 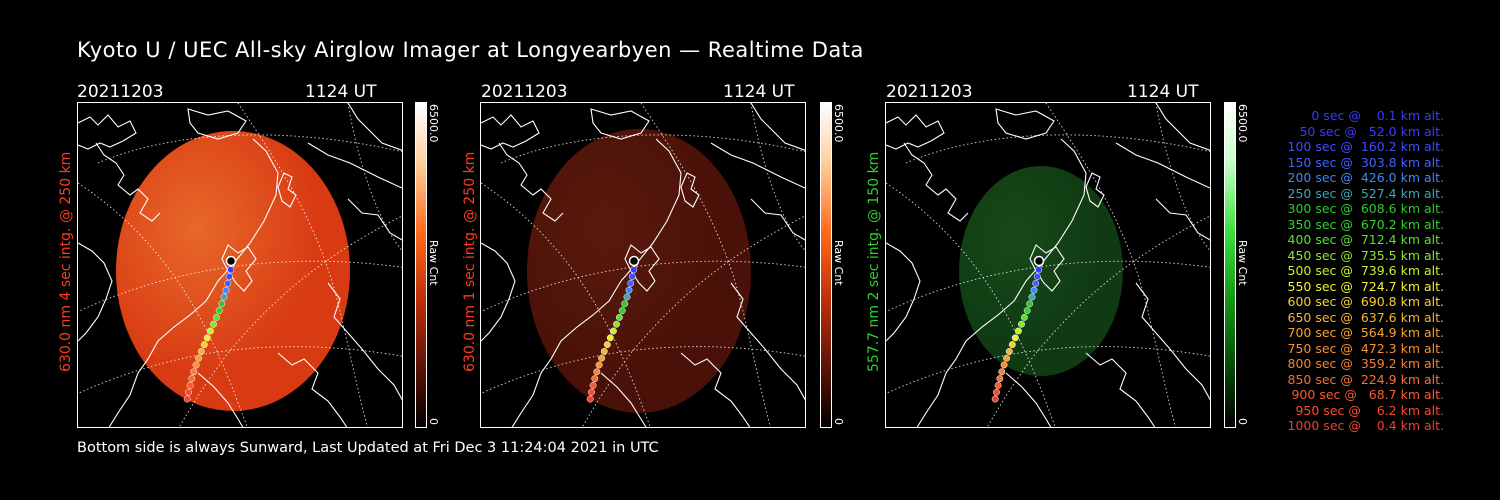 I want to click on panel-2-wavelength-label: 630.0 nm 1 sec intg. @ 250 km, so click(x=470, y=261).